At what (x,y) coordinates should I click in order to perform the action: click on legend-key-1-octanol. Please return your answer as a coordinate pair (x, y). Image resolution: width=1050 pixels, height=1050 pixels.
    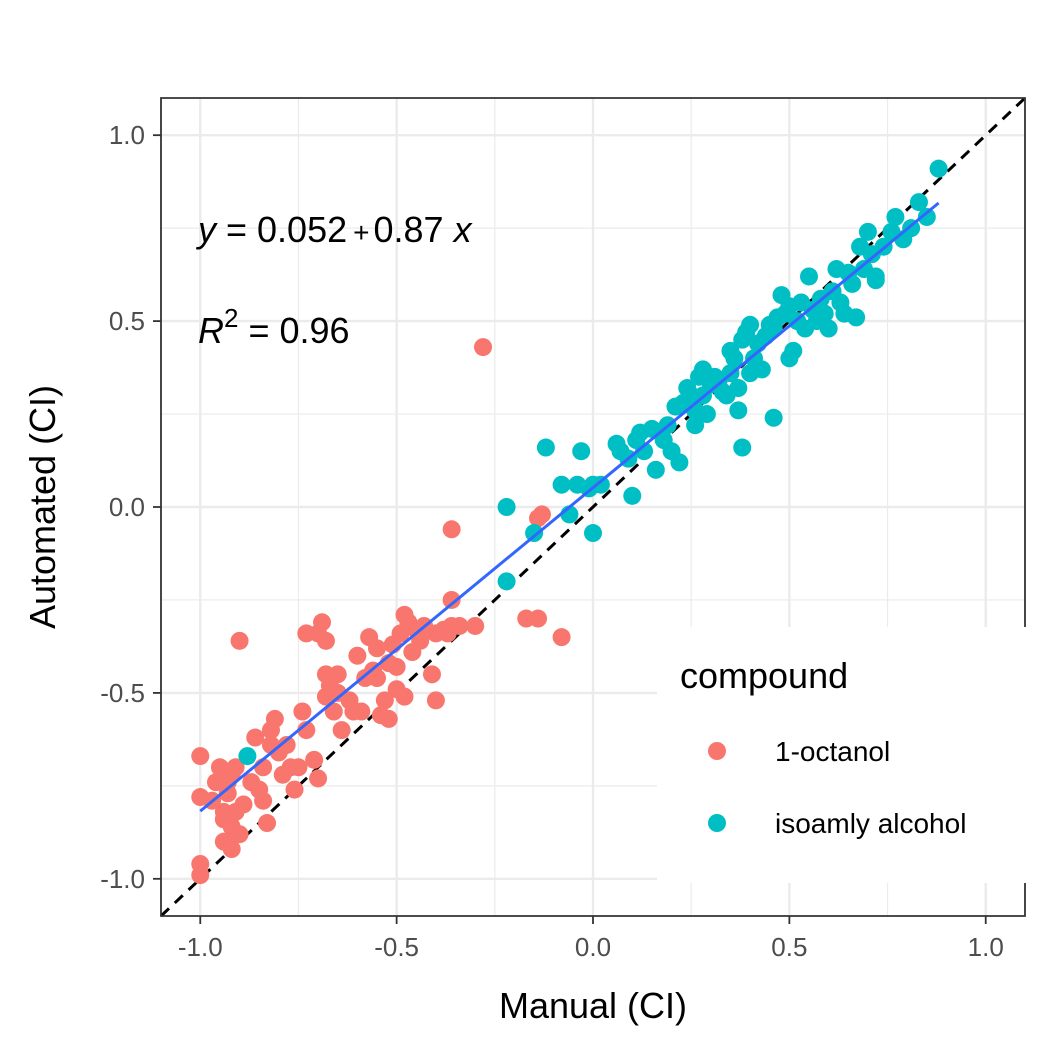
    Looking at the image, I should click on (717, 751).